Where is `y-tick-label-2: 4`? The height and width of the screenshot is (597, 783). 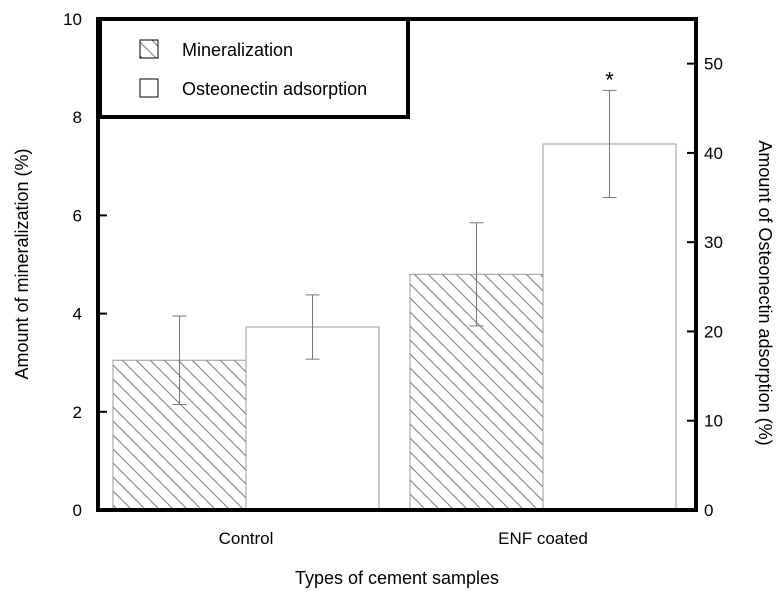 y-tick-label-2: 4 is located at coordinates (77, 314).